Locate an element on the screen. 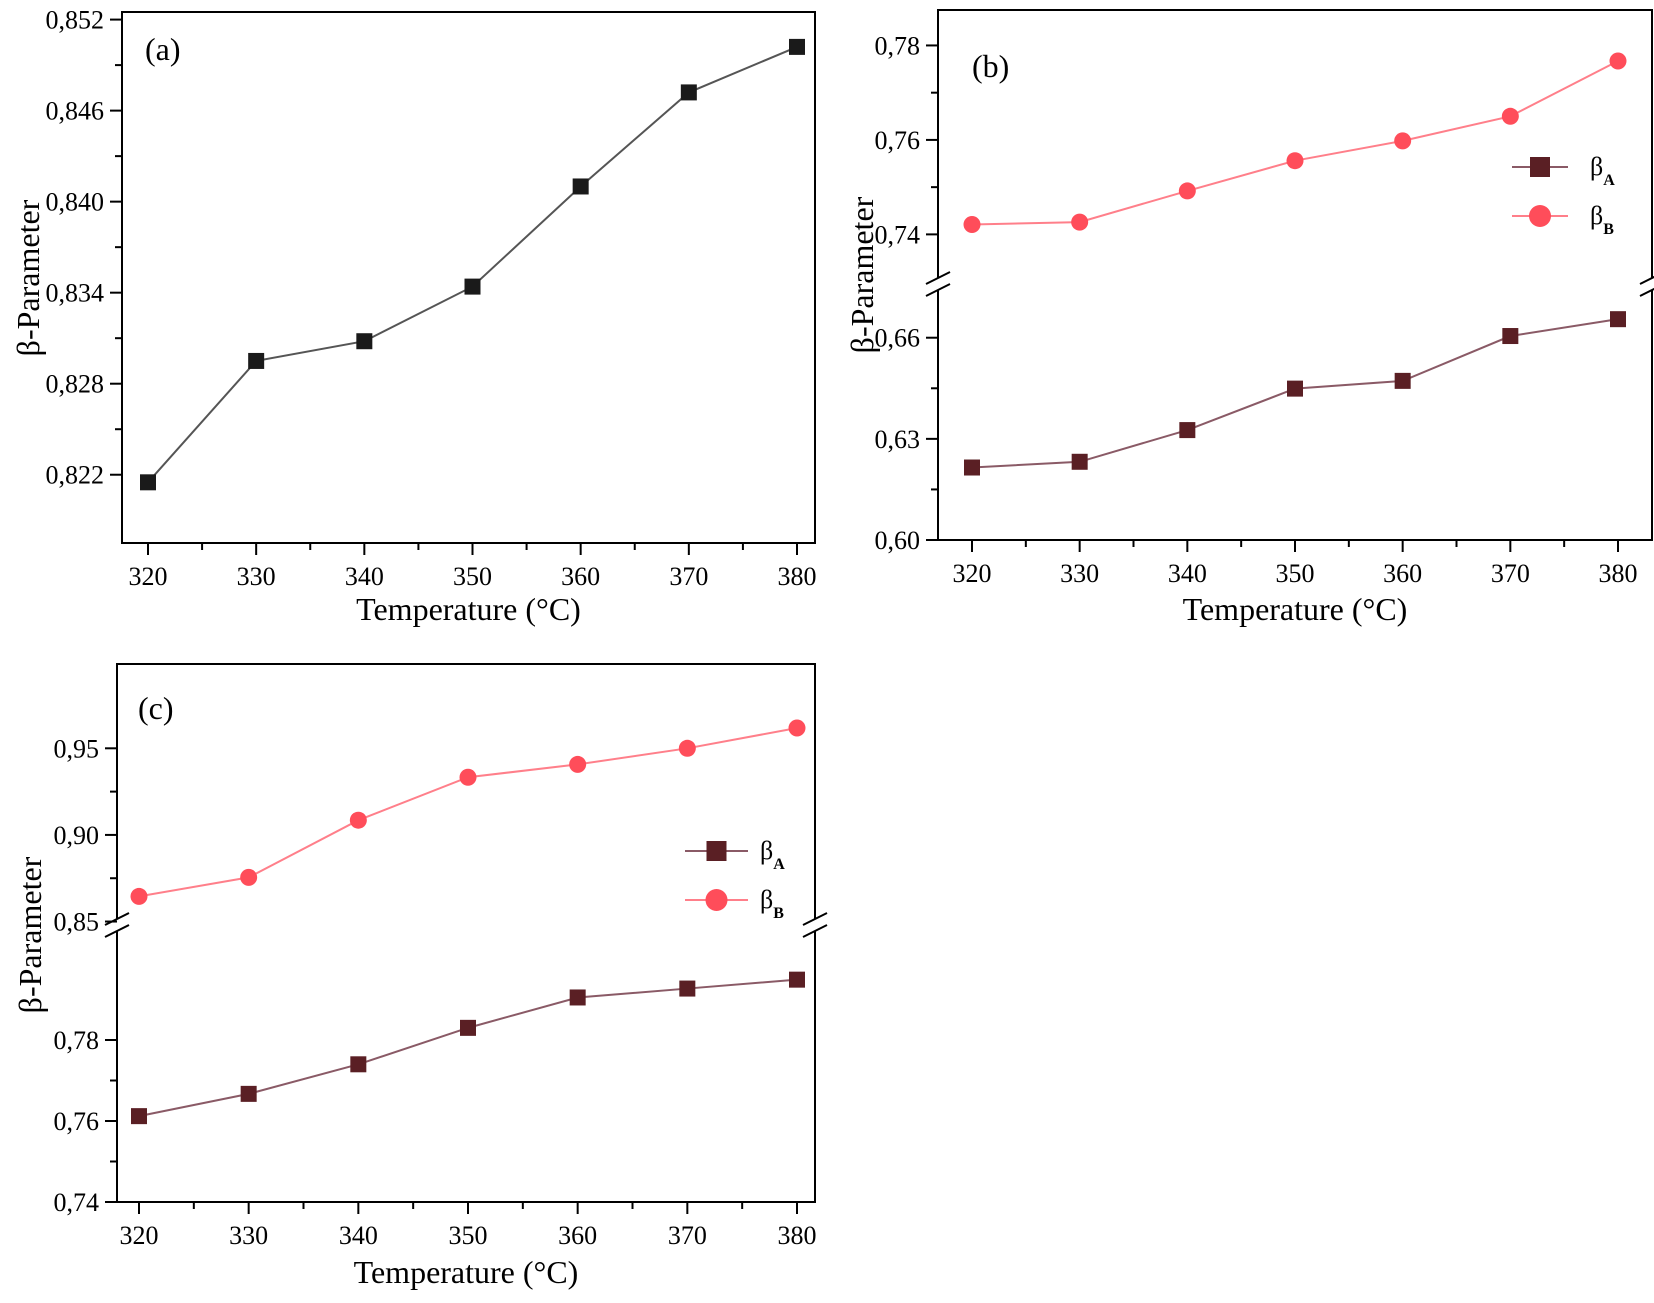 The height and width of the screenshot is (1303, 1654). y-tick-label: 0,63 is located at coordinates (898, 439).